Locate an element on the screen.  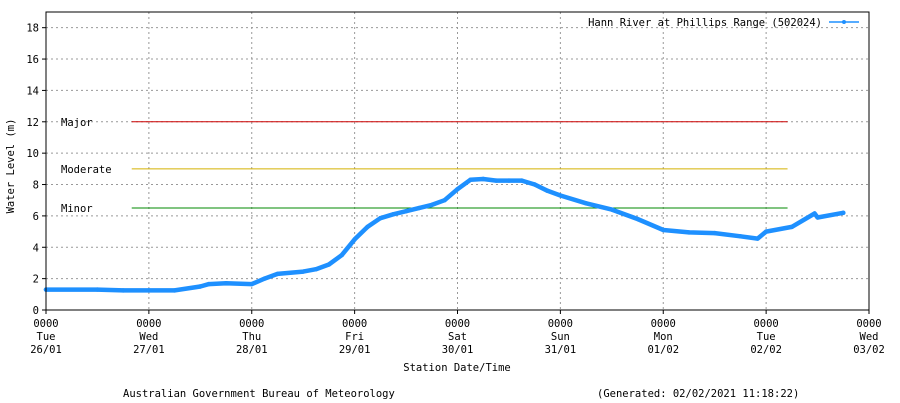
y-tick-label: 12 is located at coordinates (32, 123).